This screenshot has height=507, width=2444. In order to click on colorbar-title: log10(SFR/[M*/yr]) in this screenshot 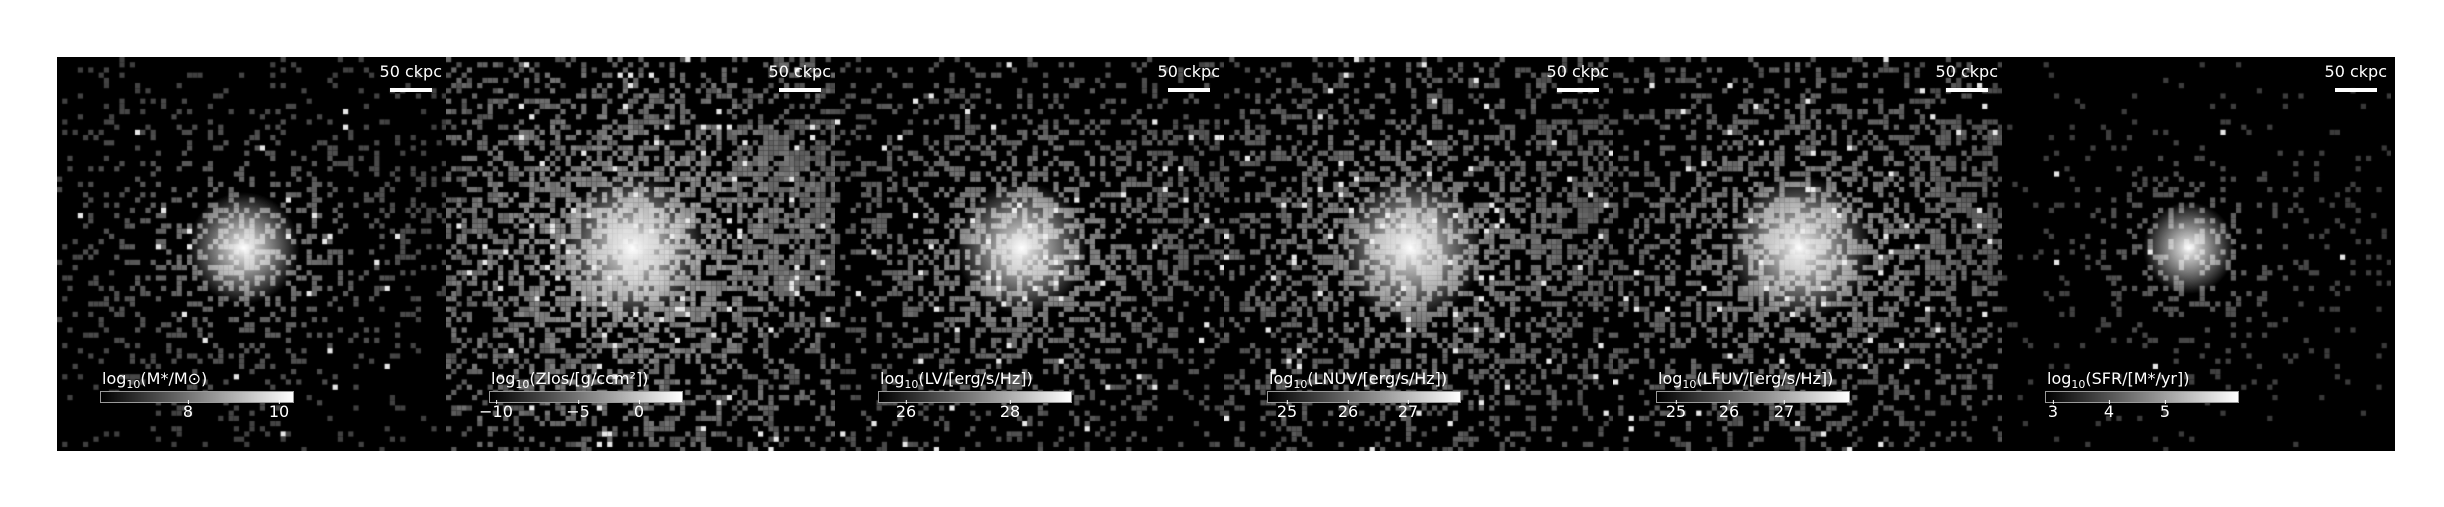, I will do `click(2118, 380)`.